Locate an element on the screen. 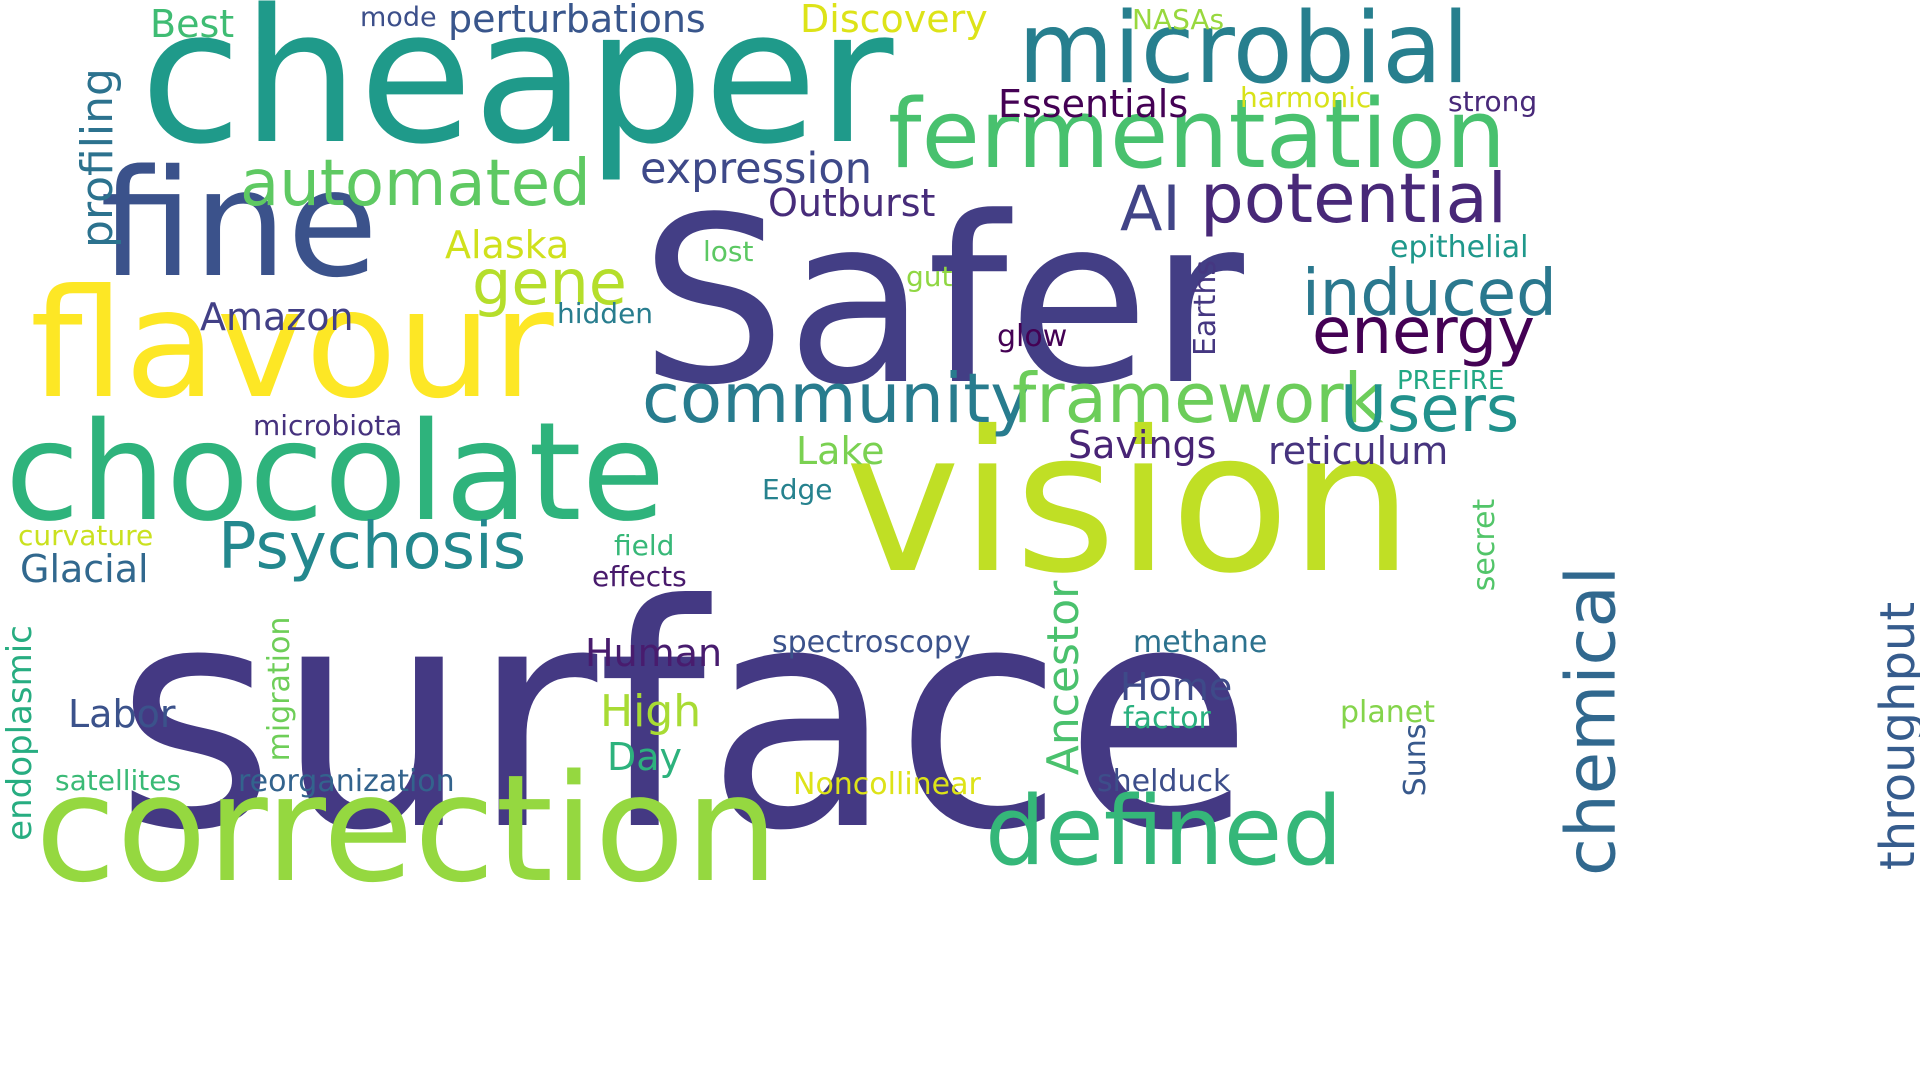 This screenshot has width=1920, height=1080. word-users: Users is located at coordinates (1430, 410).